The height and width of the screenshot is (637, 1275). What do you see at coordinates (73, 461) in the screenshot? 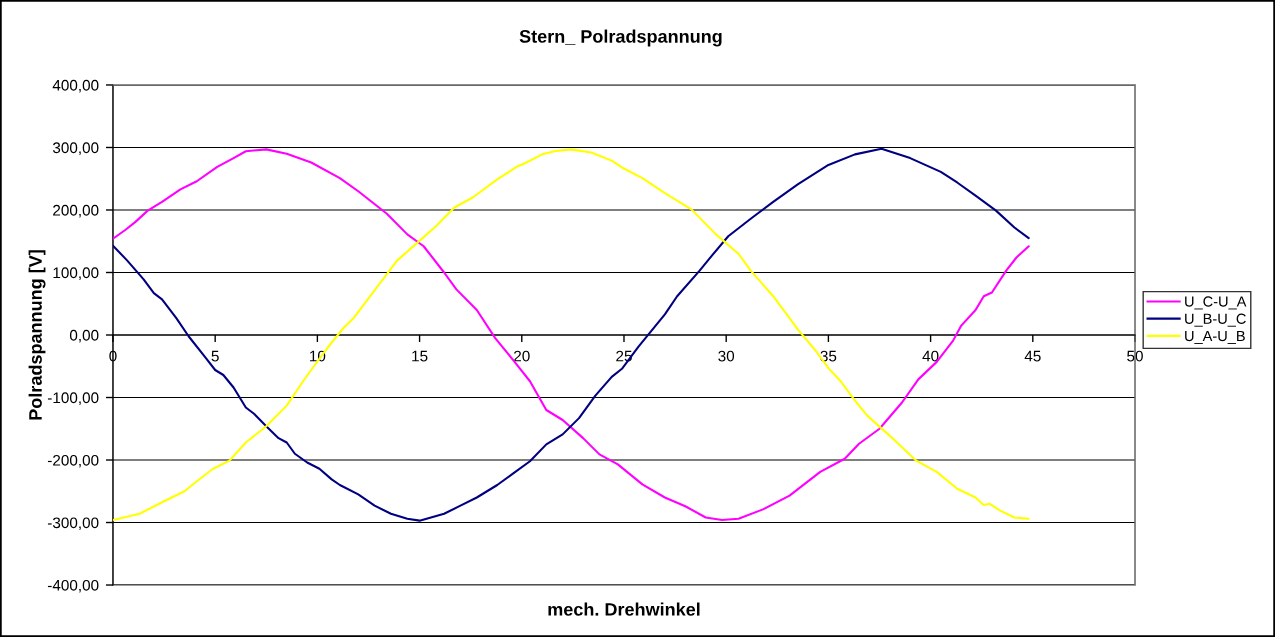
I see `y-tick-label: -200,00` at bounding box center [73, 461].